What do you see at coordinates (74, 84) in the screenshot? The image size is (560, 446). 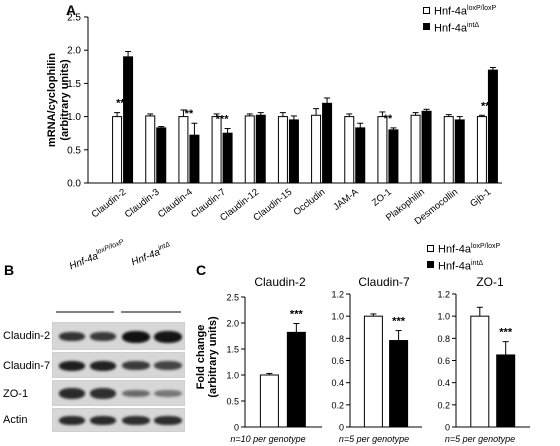 I see `panel-a-y-tick-label: 1.5` at bounding box center [74, 84].